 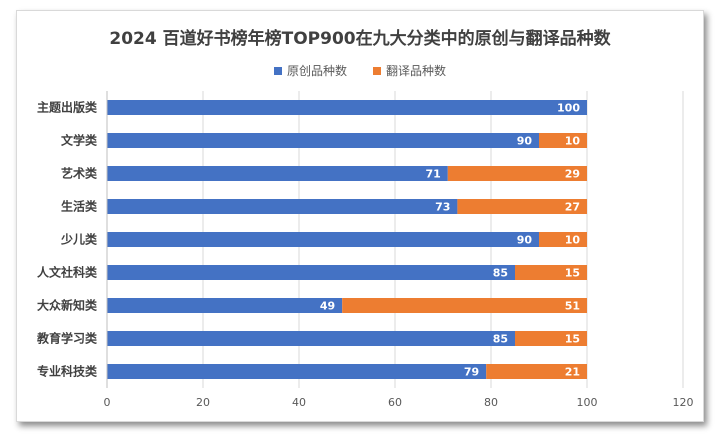 I want to click on legend-item-original: 原创品种数, so click(x=310, y=70).